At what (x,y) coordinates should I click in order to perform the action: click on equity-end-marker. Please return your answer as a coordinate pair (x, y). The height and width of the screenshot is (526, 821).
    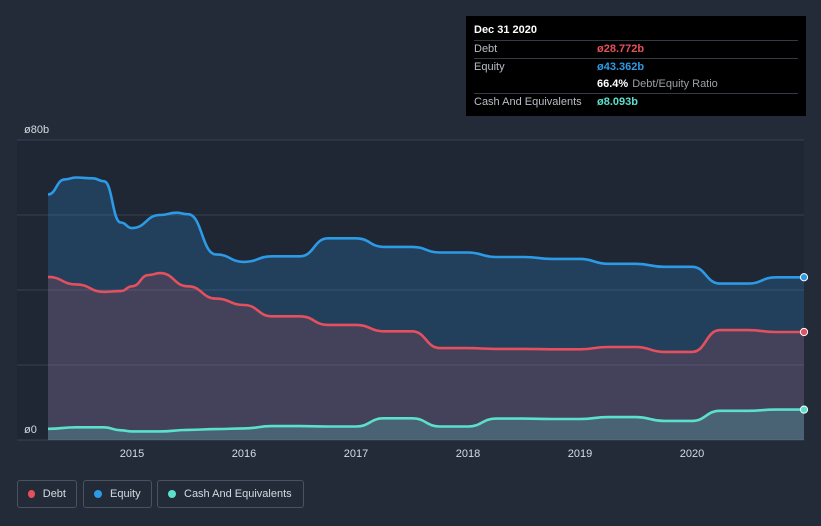
    Looking at the image, I should click on (804, 277).